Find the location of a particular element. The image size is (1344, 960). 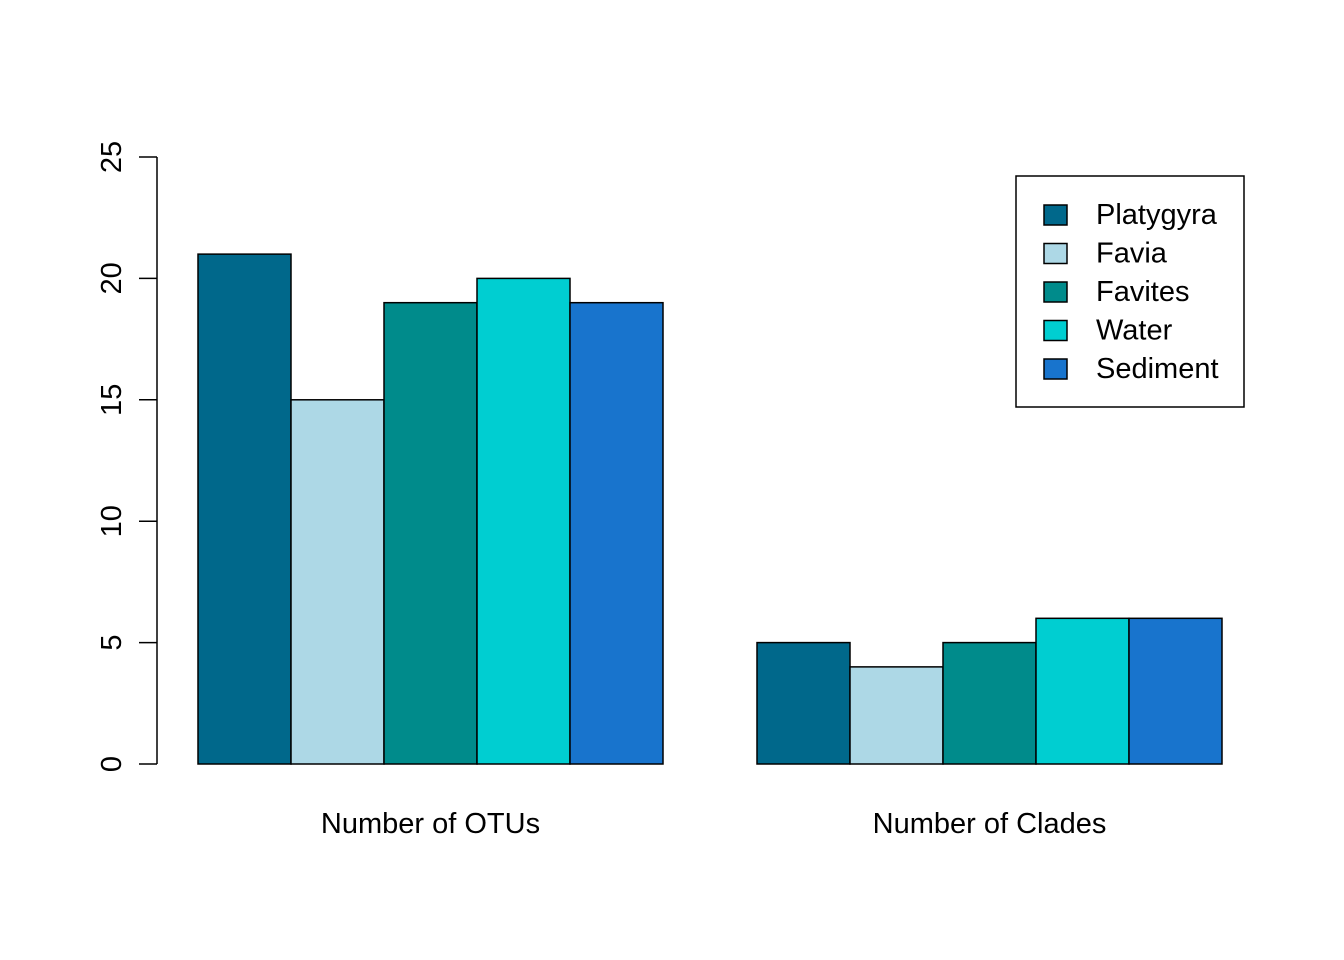

bar-favites-clades is located at coordinates (989, 703).